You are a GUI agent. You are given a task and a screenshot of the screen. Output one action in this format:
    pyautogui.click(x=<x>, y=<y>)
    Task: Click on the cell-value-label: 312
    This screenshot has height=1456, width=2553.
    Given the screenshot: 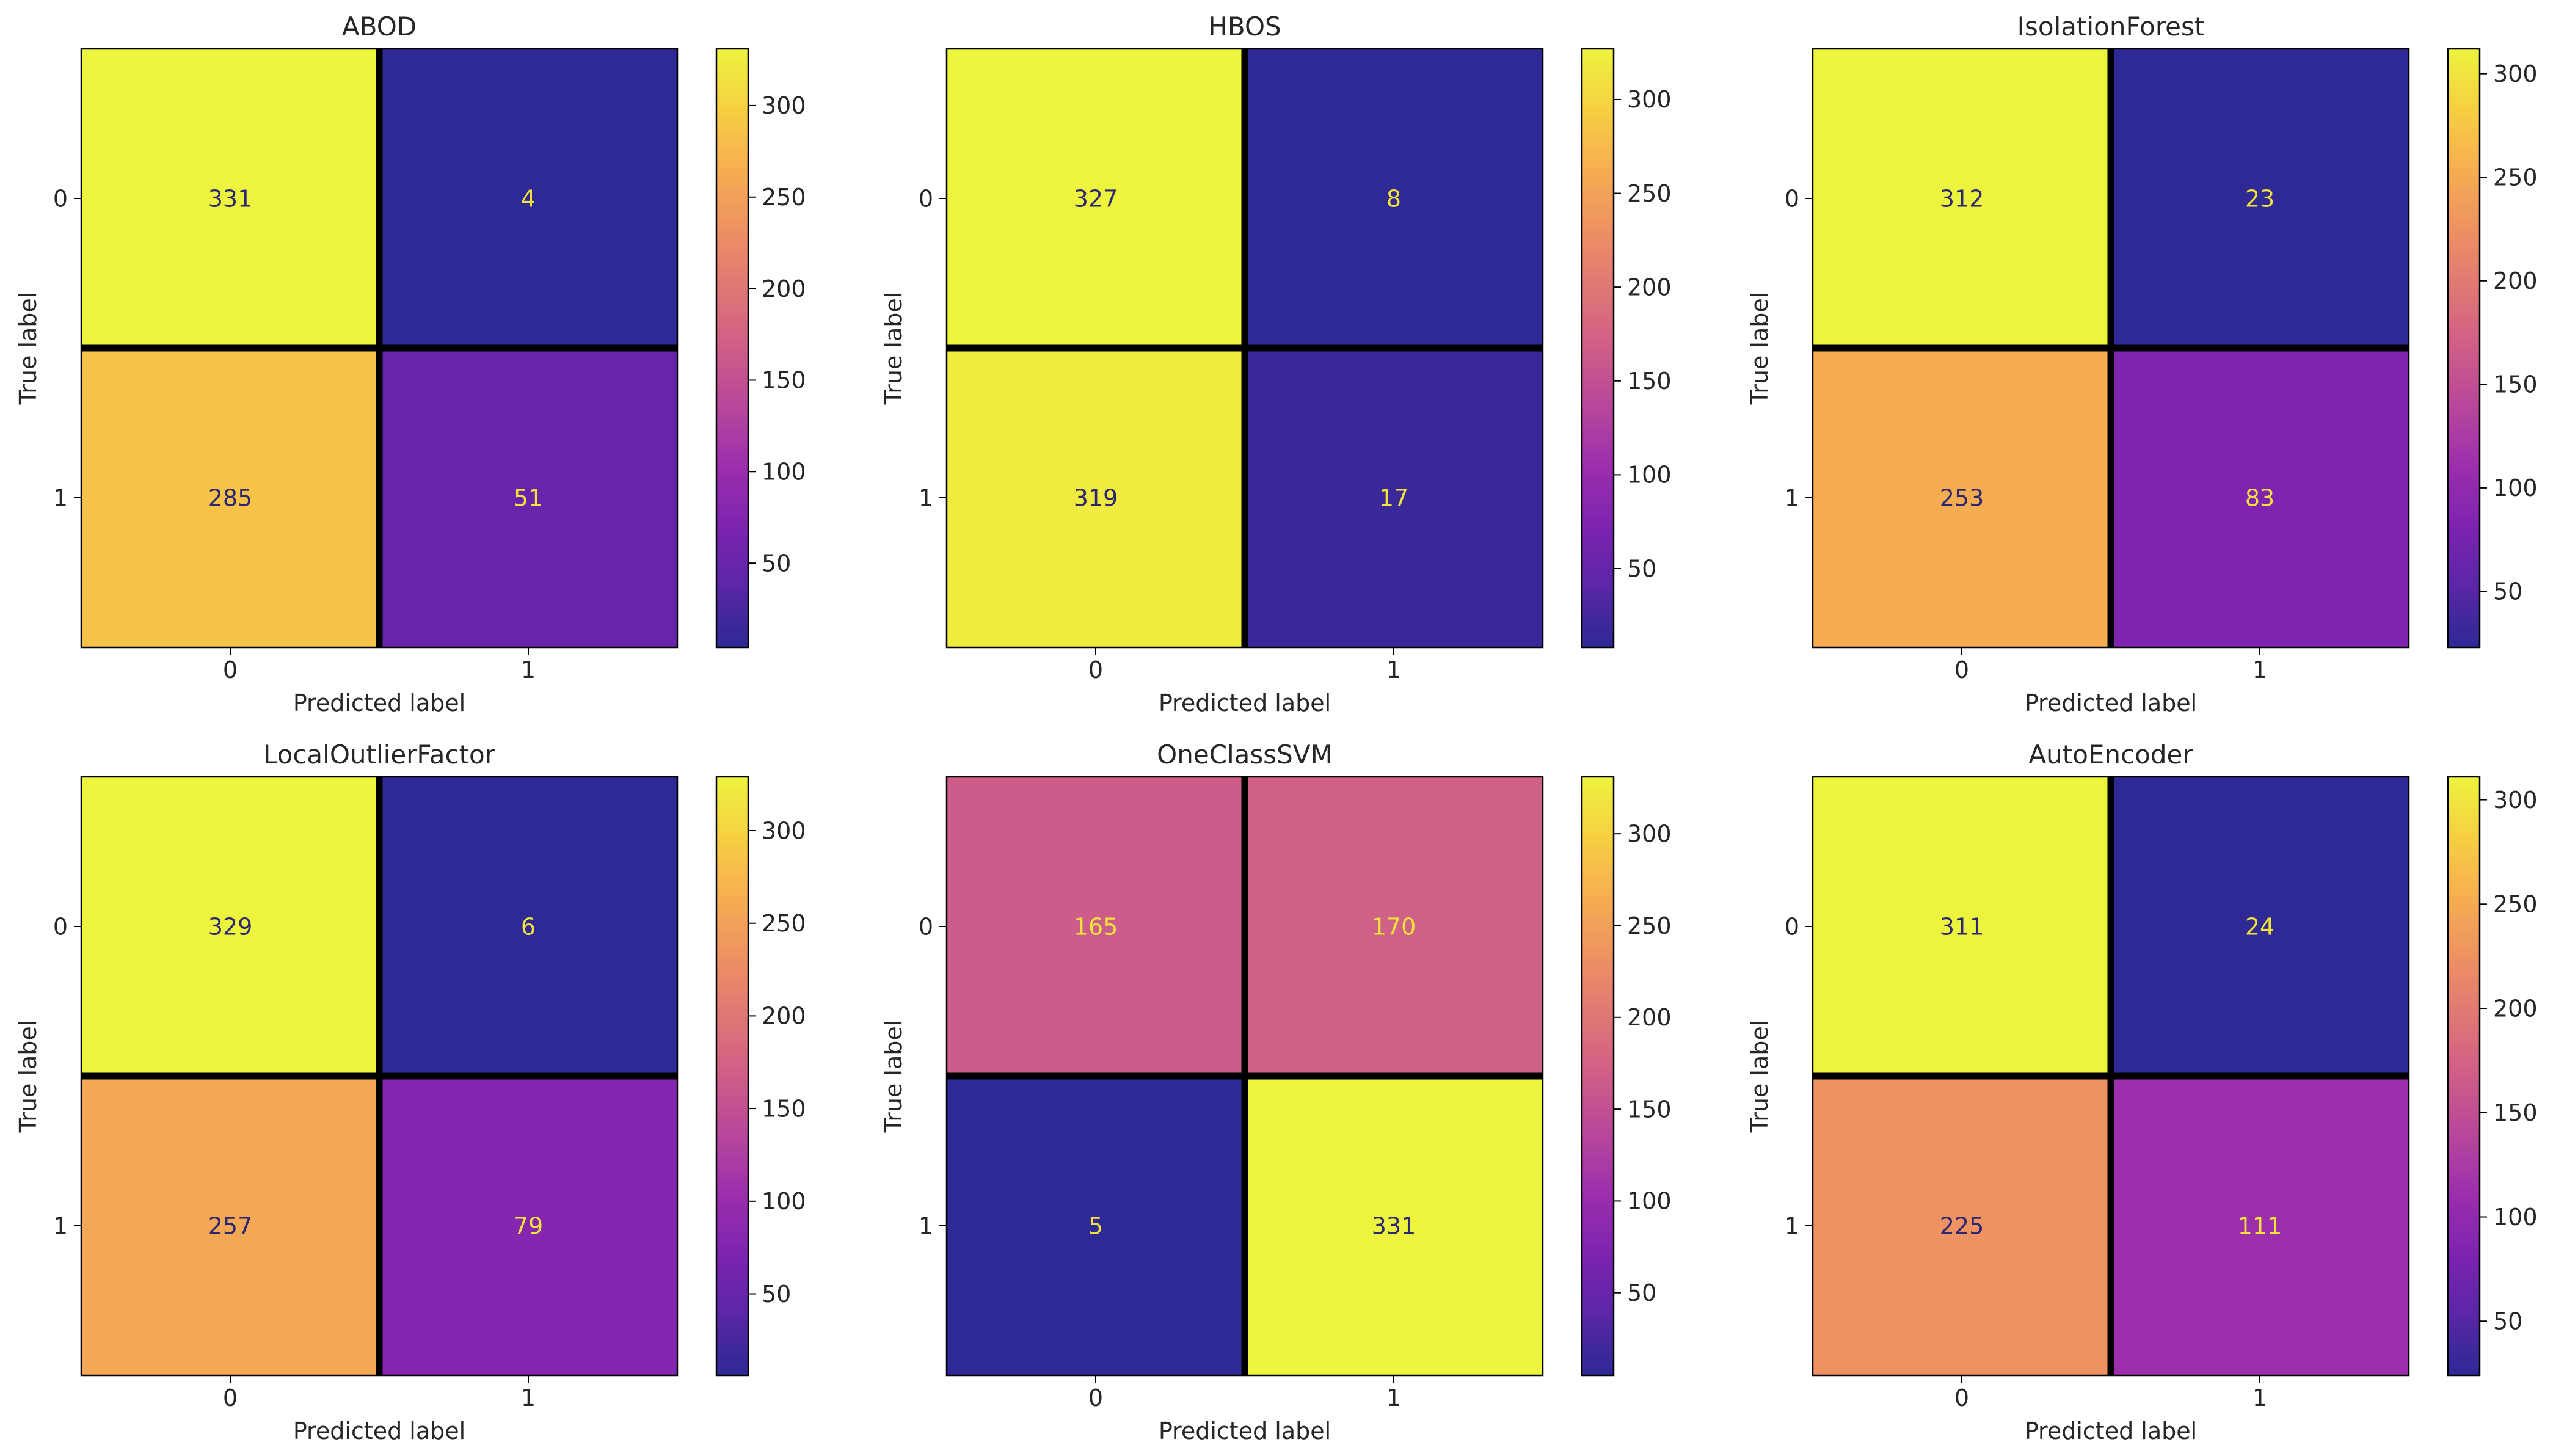 What is the action you would take?
    pyautogui.click(x=1962, y=198)
    